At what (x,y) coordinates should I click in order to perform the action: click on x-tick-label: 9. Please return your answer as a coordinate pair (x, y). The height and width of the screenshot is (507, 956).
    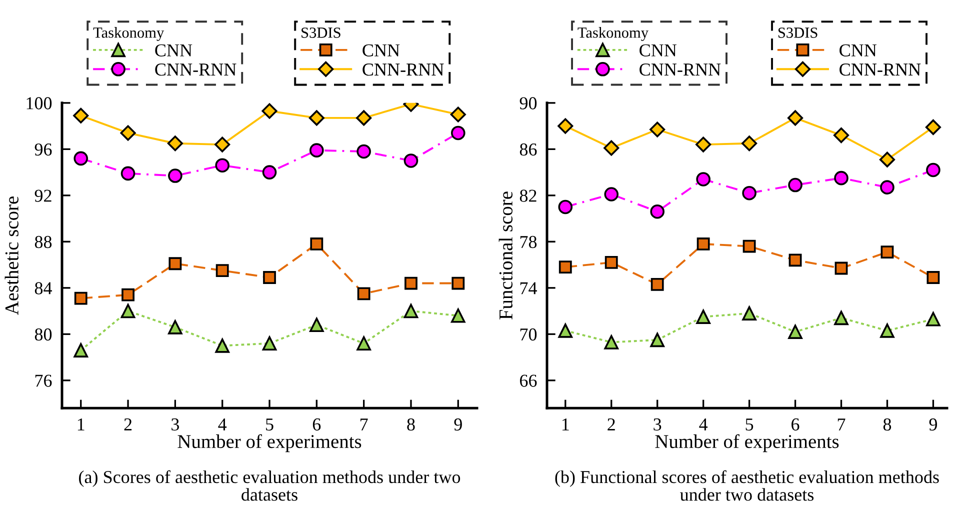
    Looking at the image, I should click on (458, 424).